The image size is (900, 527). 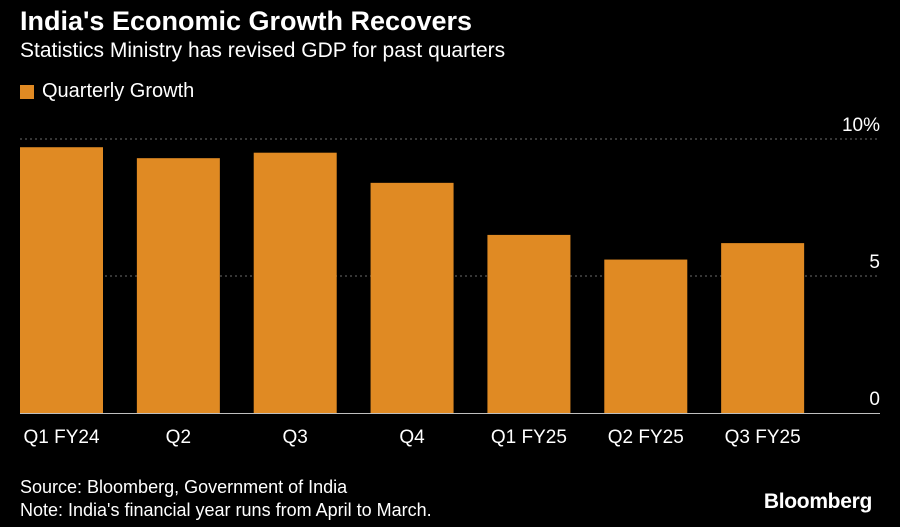 I want to click on x-tick-label: Q2, so click(x=178, y=437).